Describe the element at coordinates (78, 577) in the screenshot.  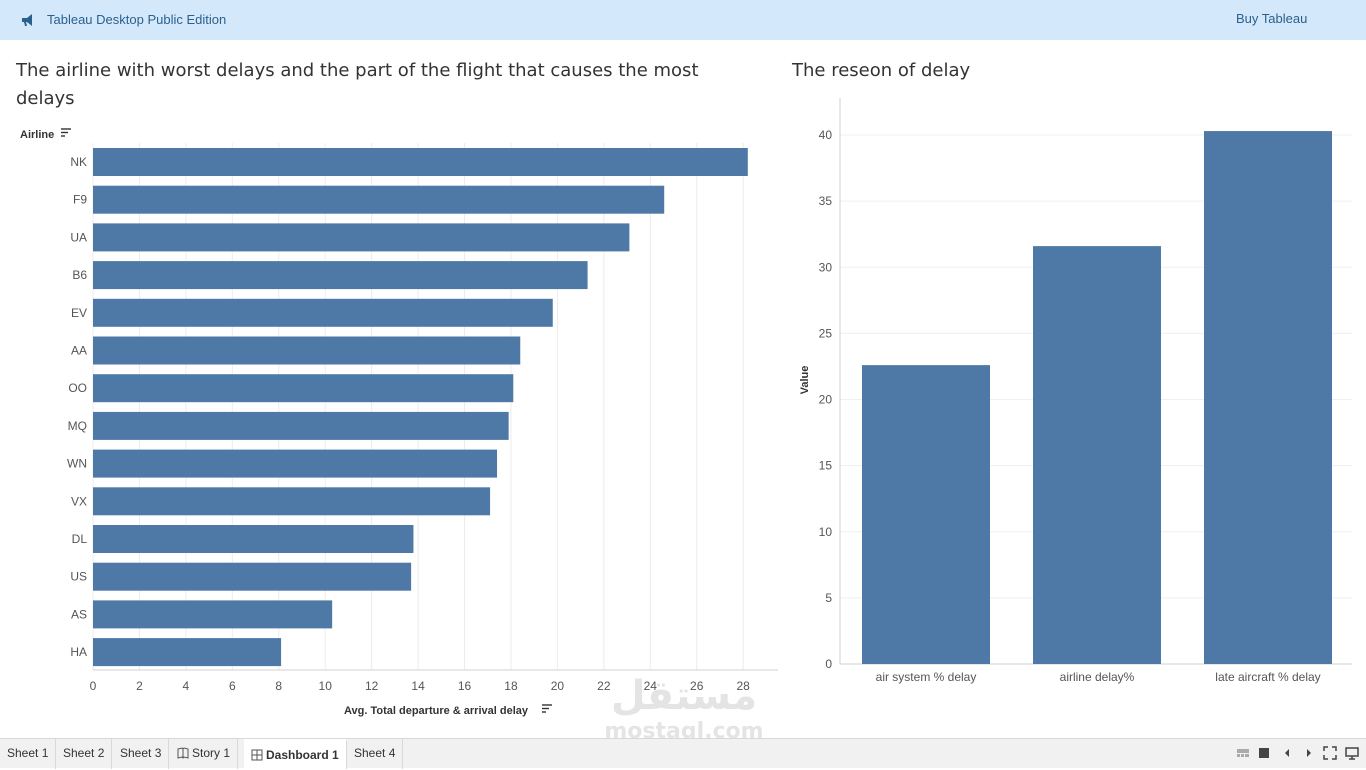
I see `y-category-label: US` at that location.